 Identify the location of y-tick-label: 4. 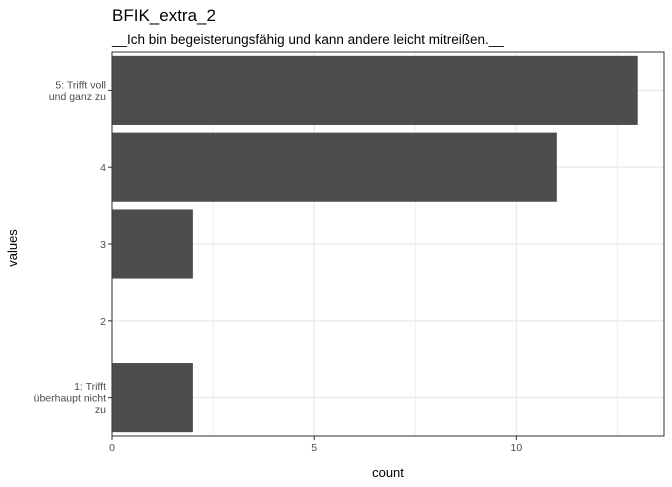
(103, 168).